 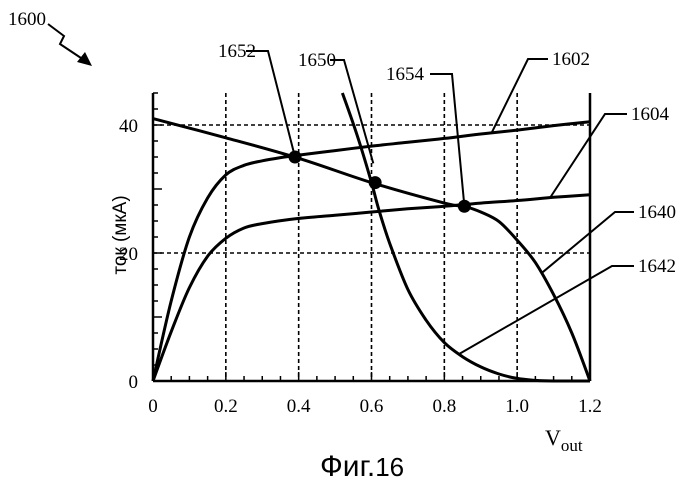 I want to click on figure-ref-label: 1600, so click(x=27, y=19).